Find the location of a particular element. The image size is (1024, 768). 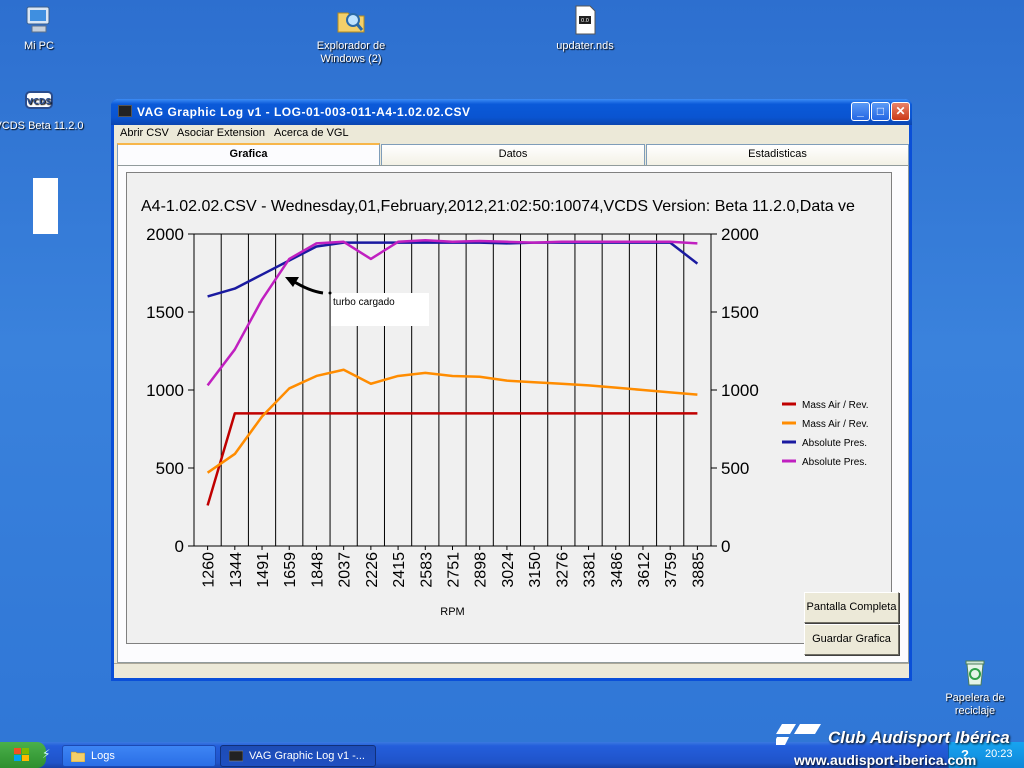

annotation-label: turbo cargado is located at coordinates (364, 302).